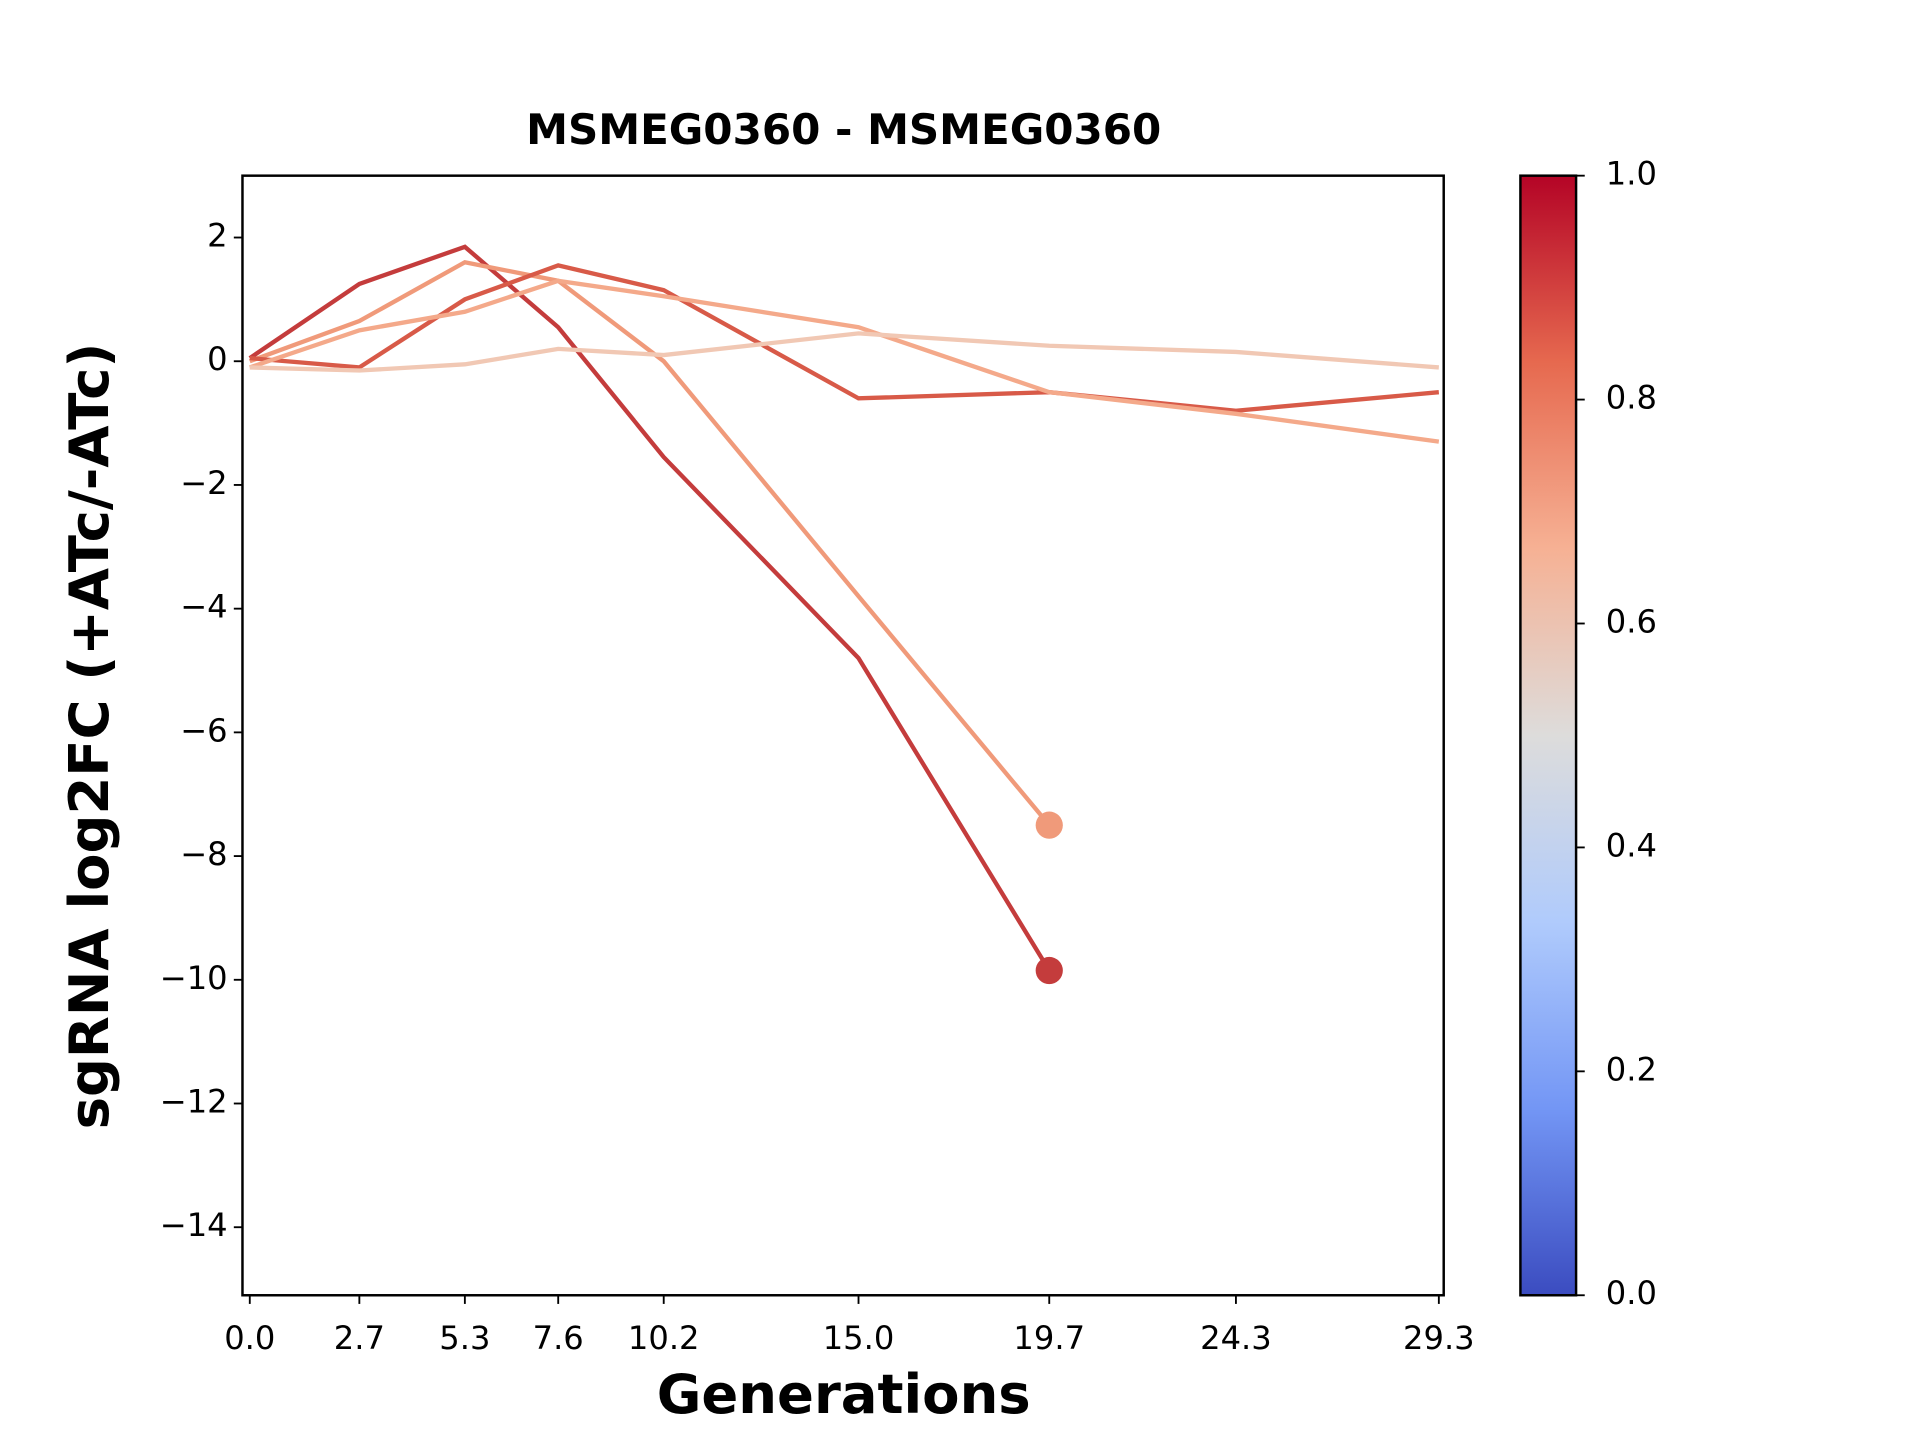 The width and height of the screenshot is (1920, 1440). Describe the element at coordinates (194, 978) in the screenshot. I see `y-tick-label: −10` at that location.